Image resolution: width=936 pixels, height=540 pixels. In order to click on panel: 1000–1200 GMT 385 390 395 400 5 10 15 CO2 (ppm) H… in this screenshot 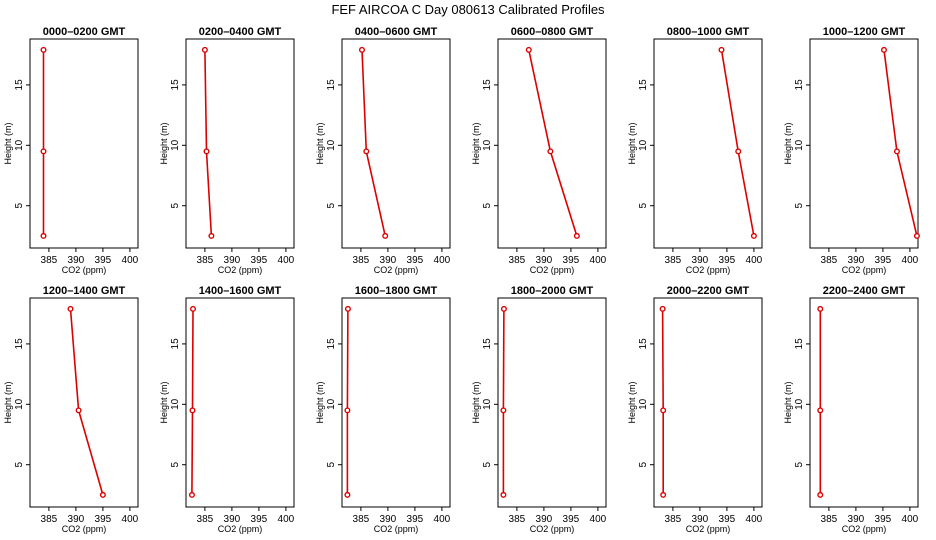, I will do `click(851, 150)`.